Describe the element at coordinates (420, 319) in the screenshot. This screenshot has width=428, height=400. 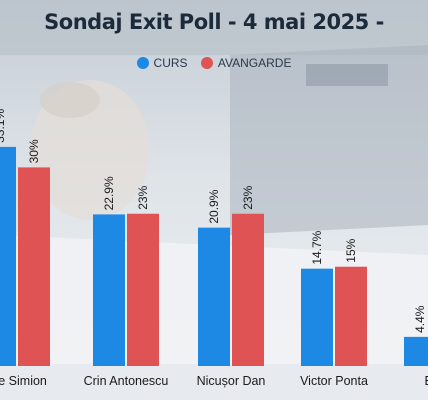
I see `data-label-curs-4: 4.4%` at that location.